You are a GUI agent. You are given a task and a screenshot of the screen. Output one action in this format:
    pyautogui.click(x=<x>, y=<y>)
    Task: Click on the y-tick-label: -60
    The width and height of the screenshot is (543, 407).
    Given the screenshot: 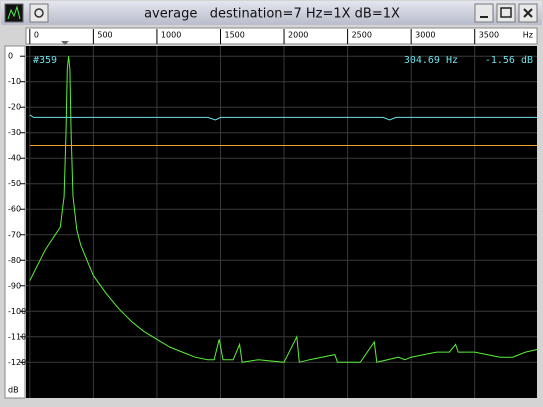 What is the action you would take?
    pyautogui.click(x=14, y=209)
    